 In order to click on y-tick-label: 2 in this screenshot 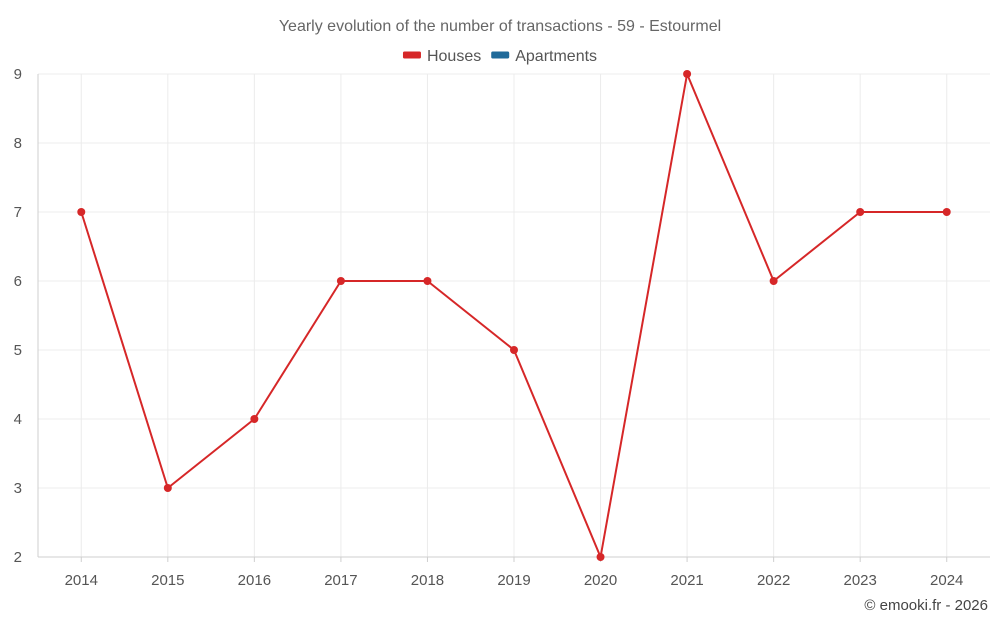, I will do `click(18, 557)`.